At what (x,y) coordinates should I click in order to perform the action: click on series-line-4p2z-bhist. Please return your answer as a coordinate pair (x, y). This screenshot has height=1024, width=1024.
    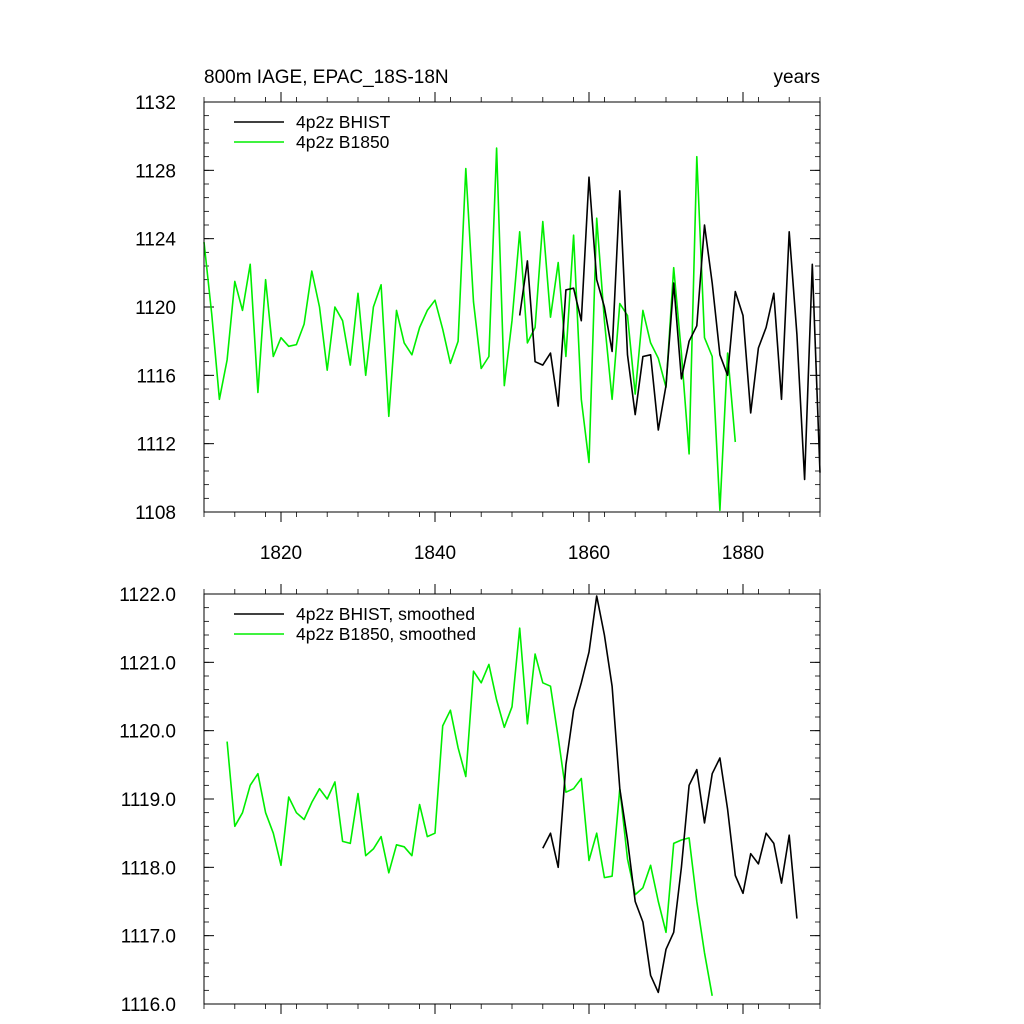
    Looking at the image, I should click on (669, 328).